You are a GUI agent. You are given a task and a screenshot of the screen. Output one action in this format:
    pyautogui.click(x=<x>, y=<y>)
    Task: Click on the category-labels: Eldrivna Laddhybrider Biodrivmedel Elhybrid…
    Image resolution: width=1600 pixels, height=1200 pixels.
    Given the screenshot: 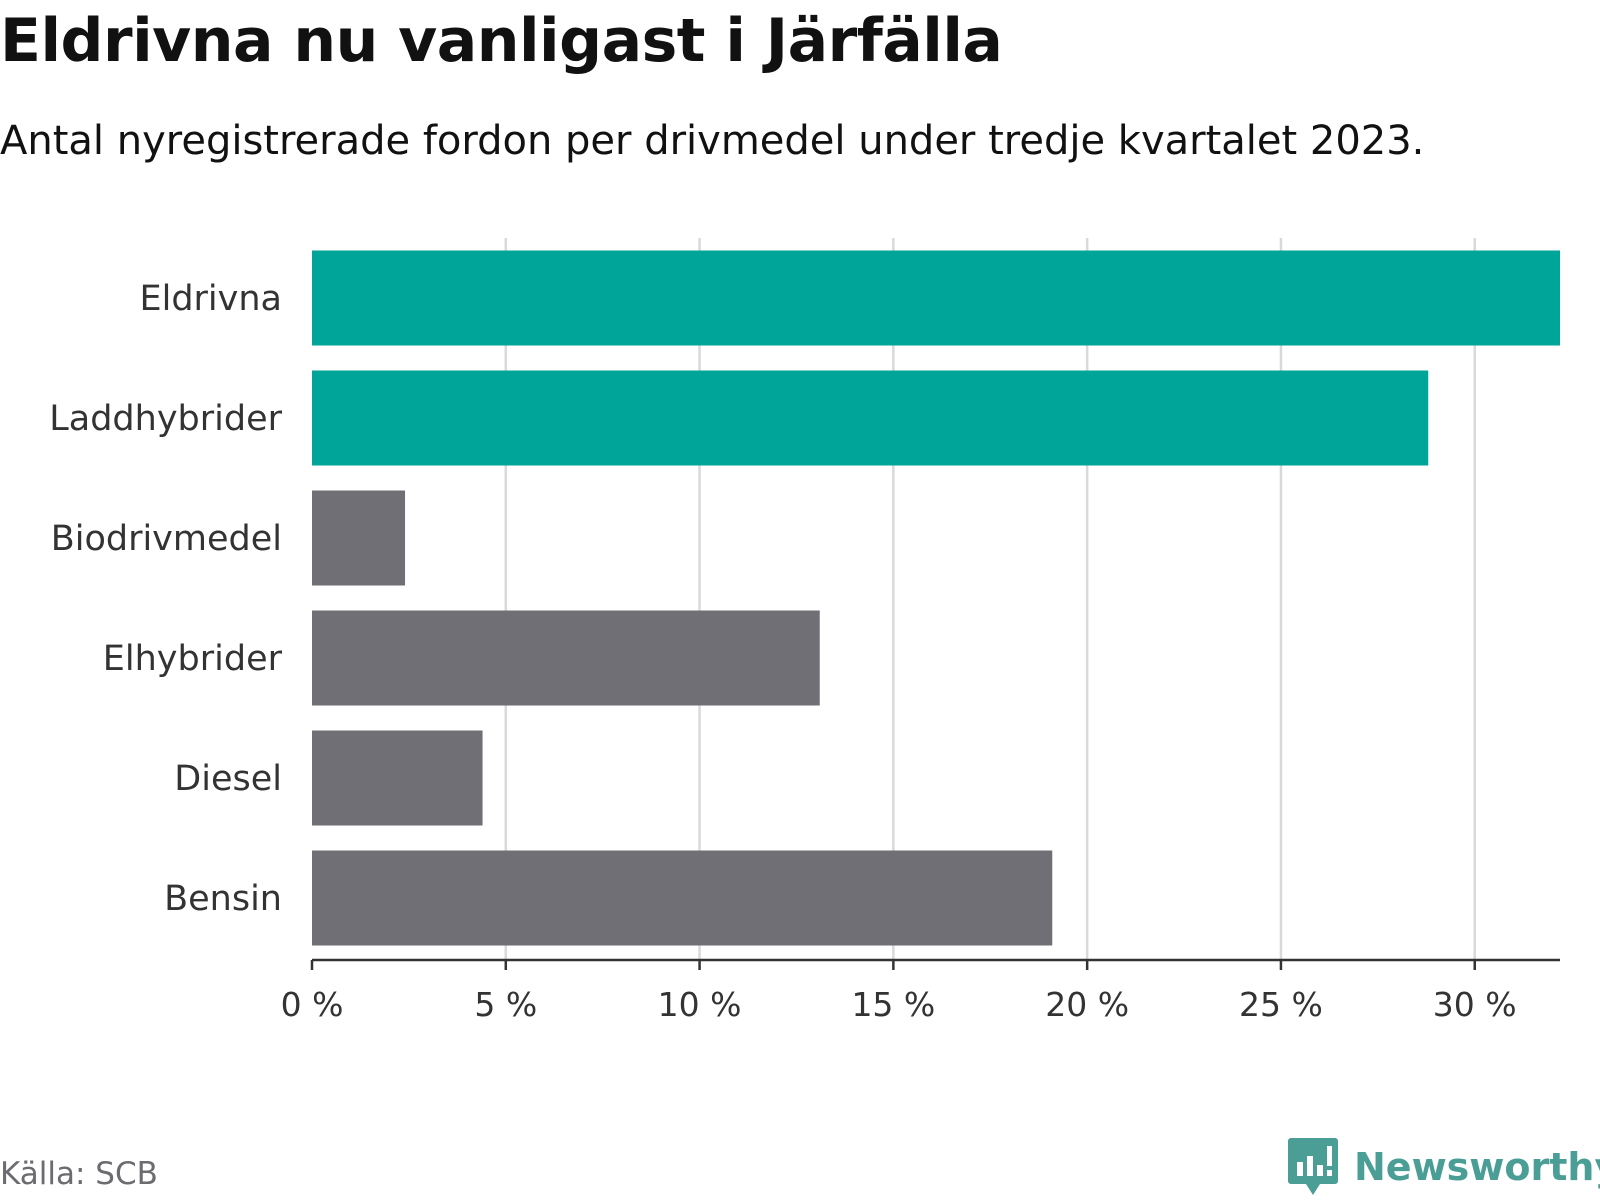 What is the action you would take?
    pyautogui.click(x=165, y=599)
    